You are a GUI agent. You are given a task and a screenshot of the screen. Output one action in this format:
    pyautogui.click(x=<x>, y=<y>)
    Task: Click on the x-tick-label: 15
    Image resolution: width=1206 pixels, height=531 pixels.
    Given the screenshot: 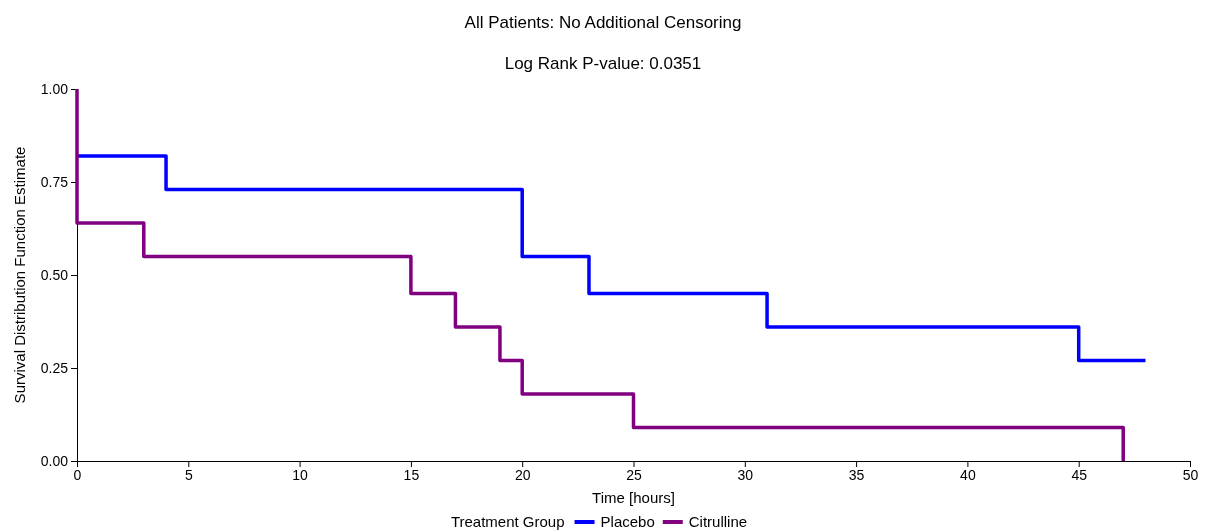 What is the action you would take?
    pyautogui.click(x=411, y=474)
    